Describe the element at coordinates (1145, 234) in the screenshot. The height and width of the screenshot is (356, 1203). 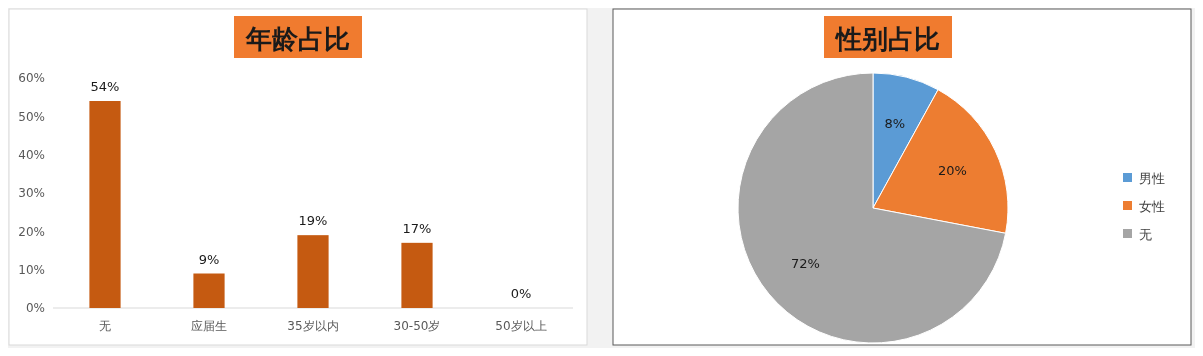
I see `legend-label: 无` at that location.